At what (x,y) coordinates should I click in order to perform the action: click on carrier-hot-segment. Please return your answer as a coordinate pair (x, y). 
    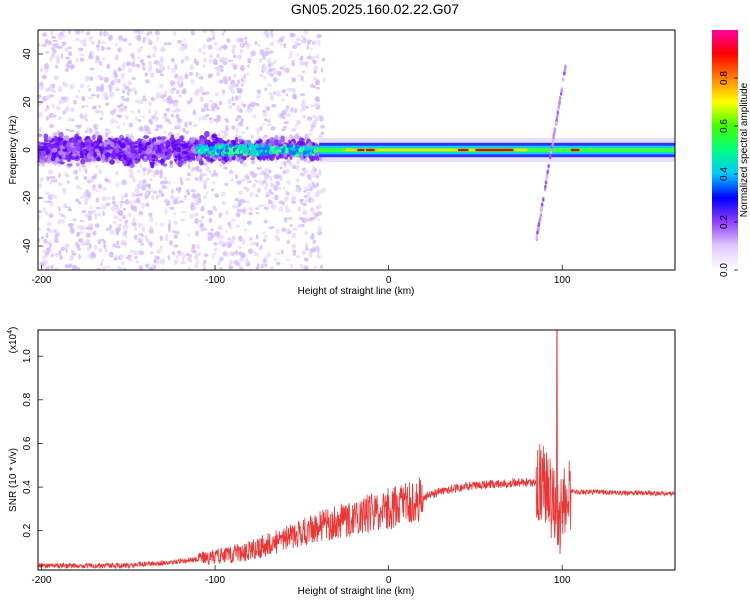
    Looking at the image, I should click on (575, 150).